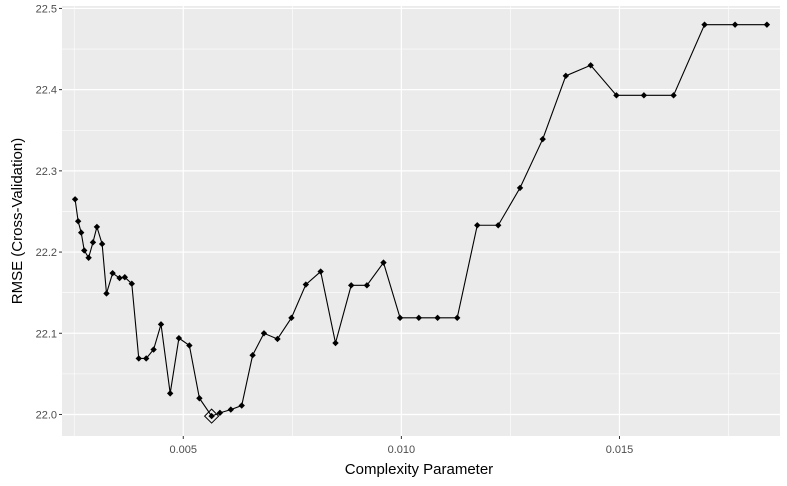  Describe the element at coordinates (46, 9) in the screenshot. I see `y-tick-label: 22.5` at that location.